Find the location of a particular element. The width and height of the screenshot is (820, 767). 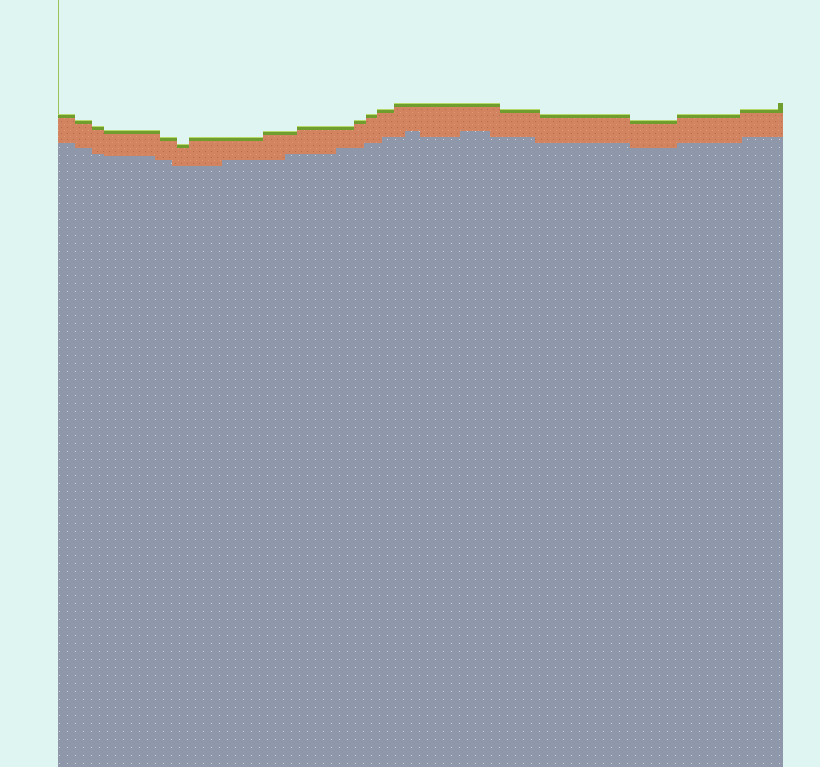

edge-grass-block is located at coordinates (780, 106).